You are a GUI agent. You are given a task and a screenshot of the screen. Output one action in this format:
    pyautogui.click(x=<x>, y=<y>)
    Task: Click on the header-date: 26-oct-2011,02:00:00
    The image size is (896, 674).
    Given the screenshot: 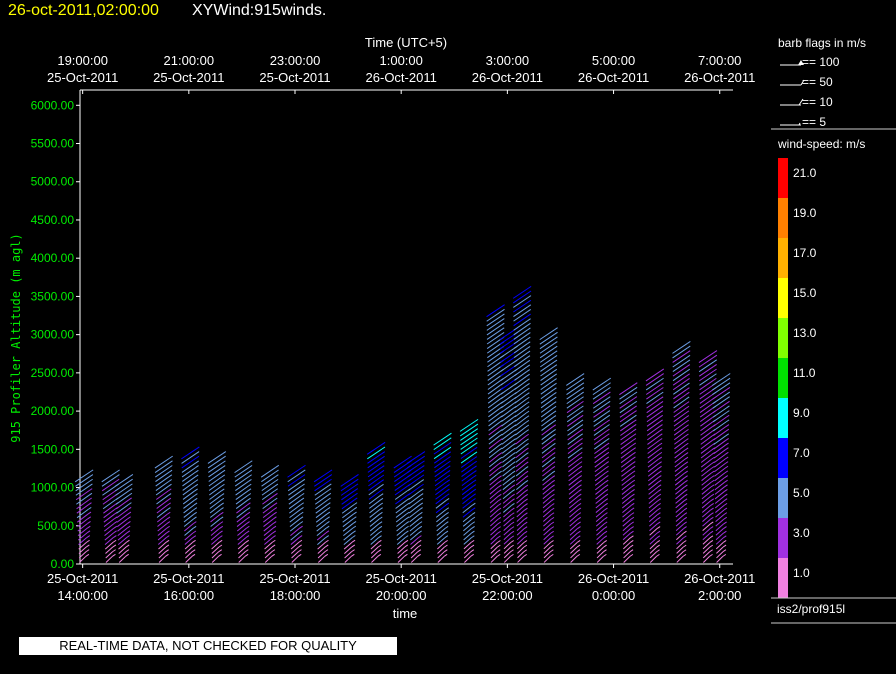 What is the action you would take?
    pyautogui.click(x=83, y=10)
    